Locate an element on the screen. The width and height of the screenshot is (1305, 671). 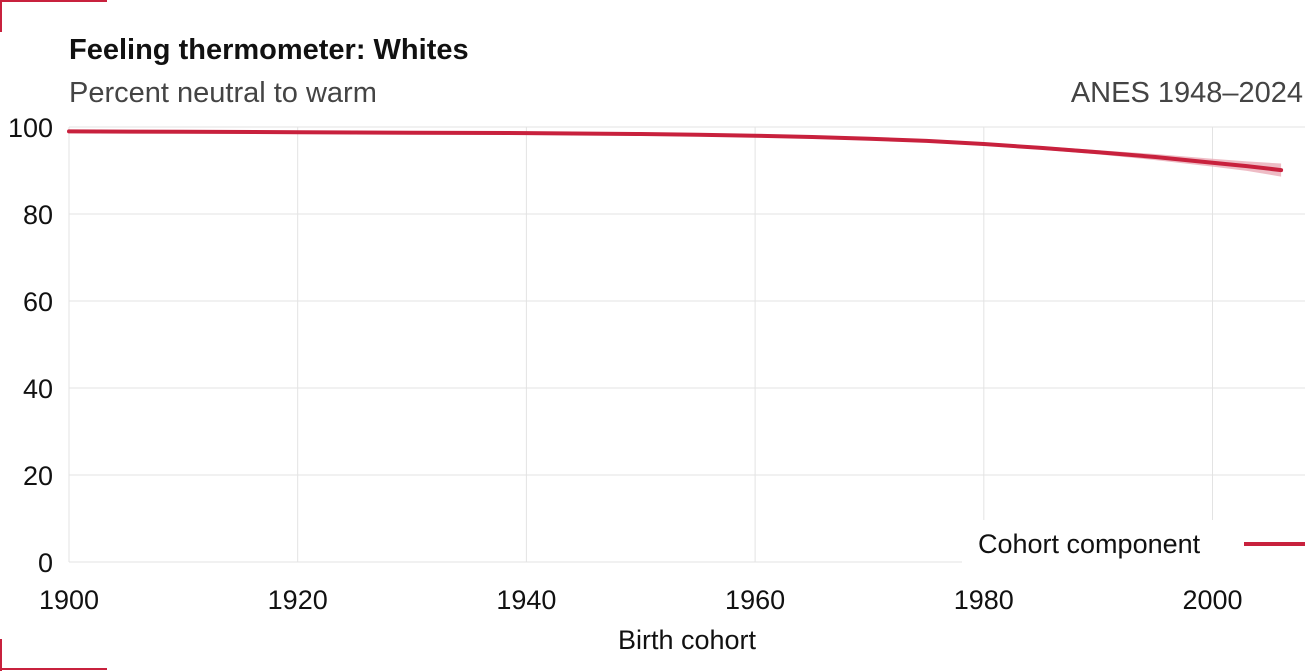
series-line-layer is located at coordinates (675, 151).